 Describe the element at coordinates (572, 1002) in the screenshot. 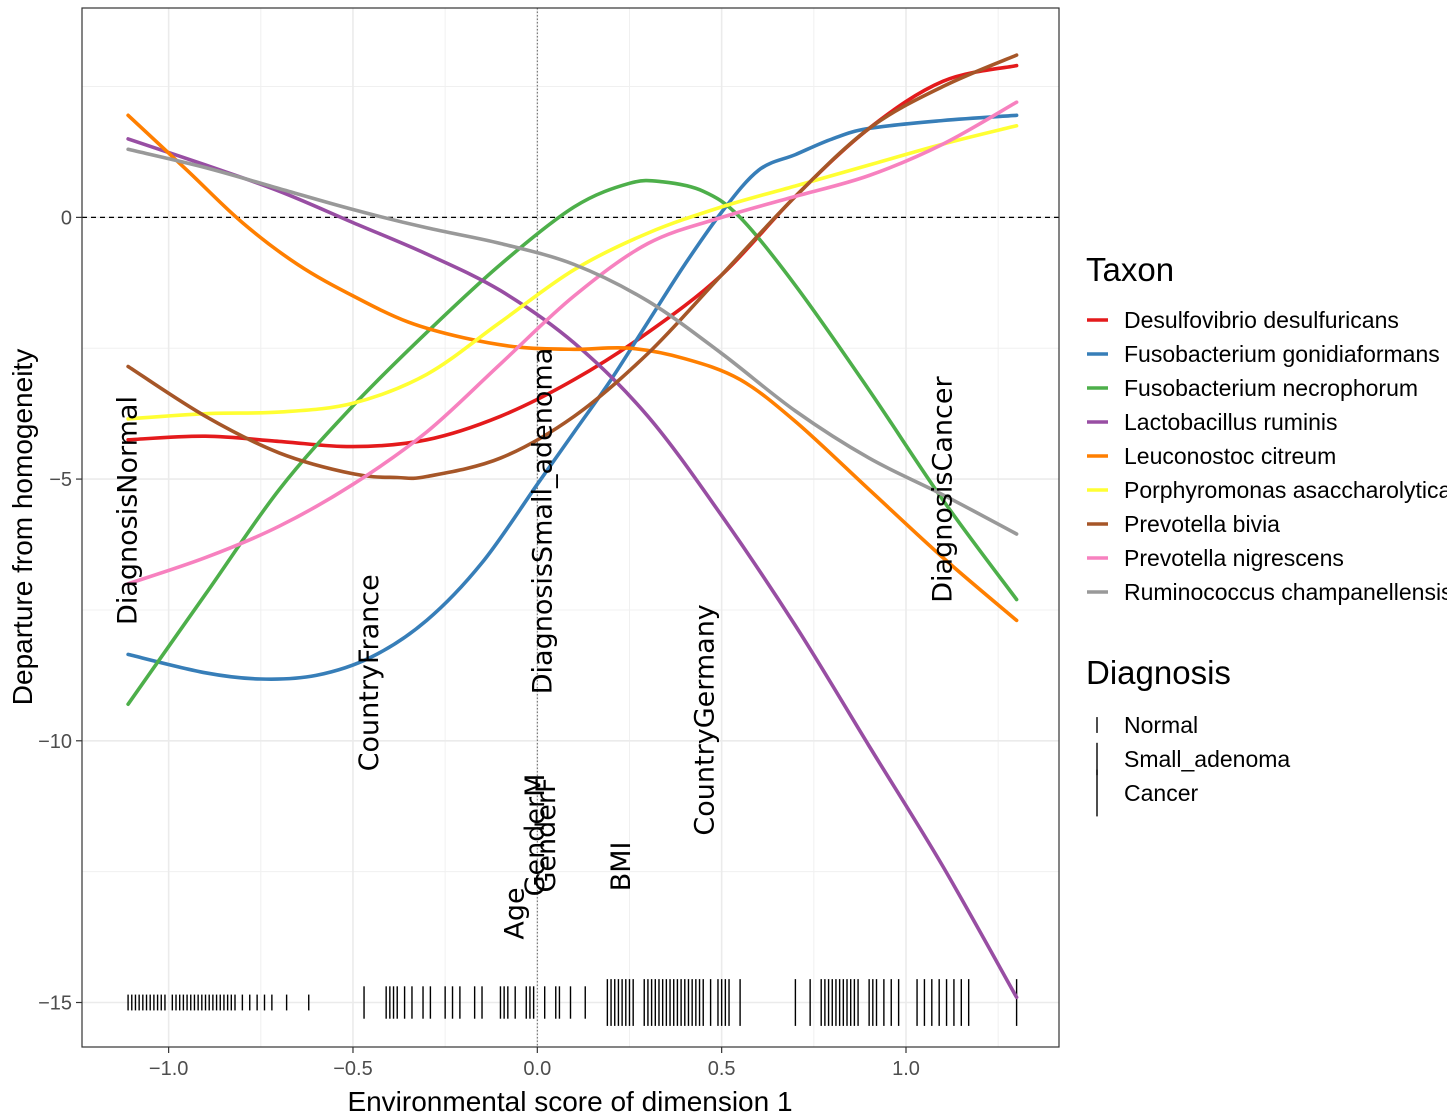

I see `rug-plot` at that location.